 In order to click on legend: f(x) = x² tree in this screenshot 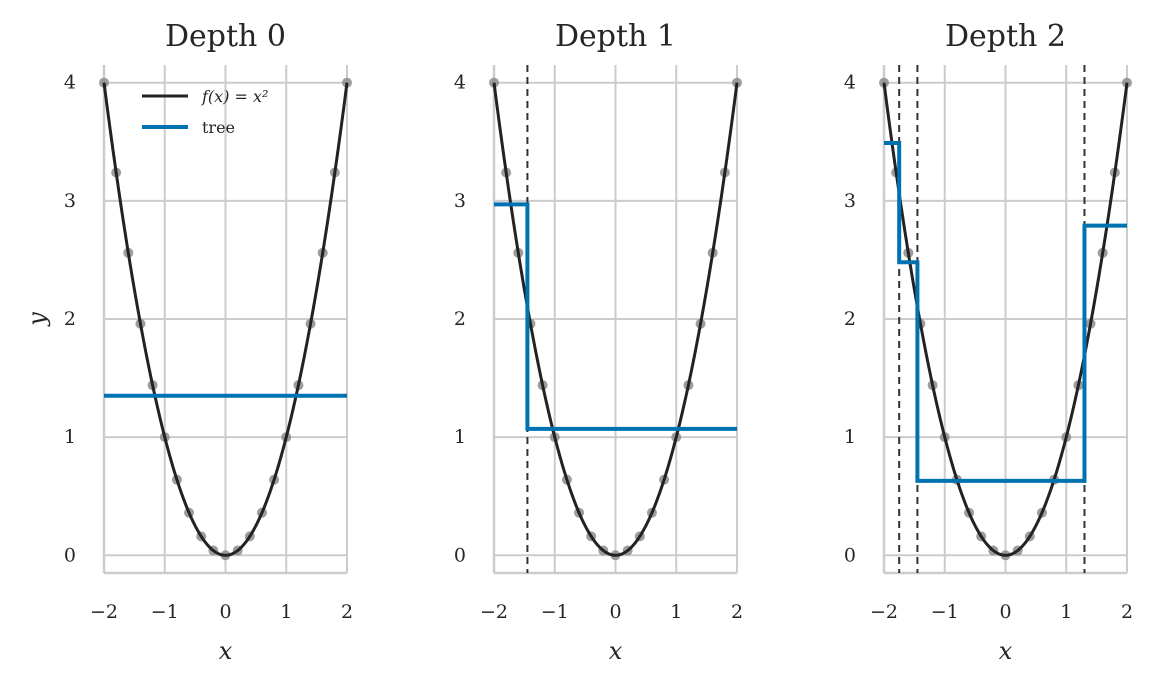, I will do `click(205, 112)`.